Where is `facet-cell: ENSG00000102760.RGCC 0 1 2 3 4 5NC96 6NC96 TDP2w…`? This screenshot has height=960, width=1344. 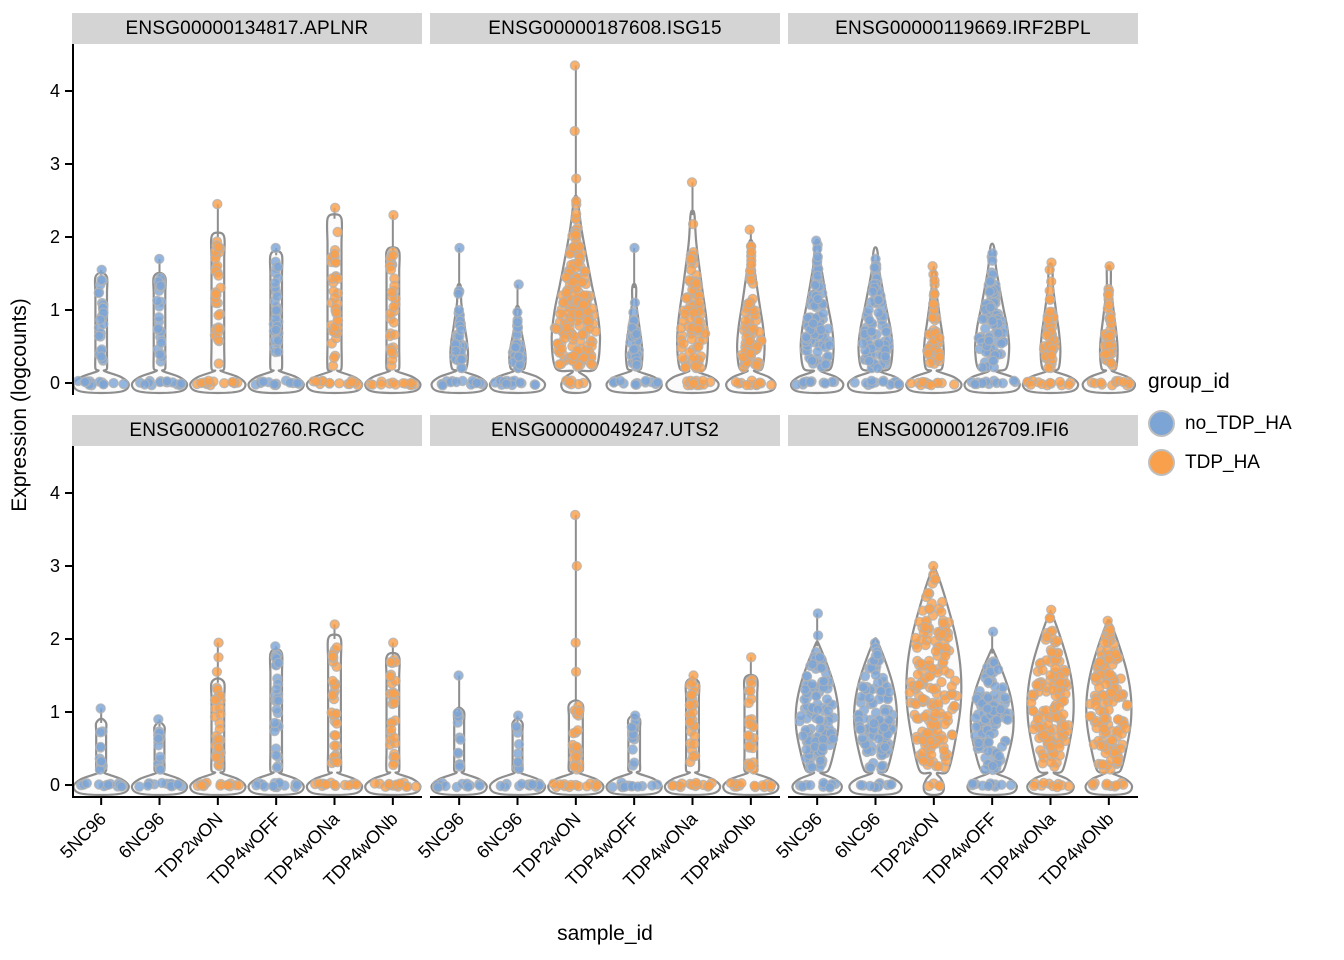
facet-cell: ENSG00000102760.RGCC 0 1 2 3 4 5NC96 6NC96 TDP2w… is located at coordinates (236, 653).